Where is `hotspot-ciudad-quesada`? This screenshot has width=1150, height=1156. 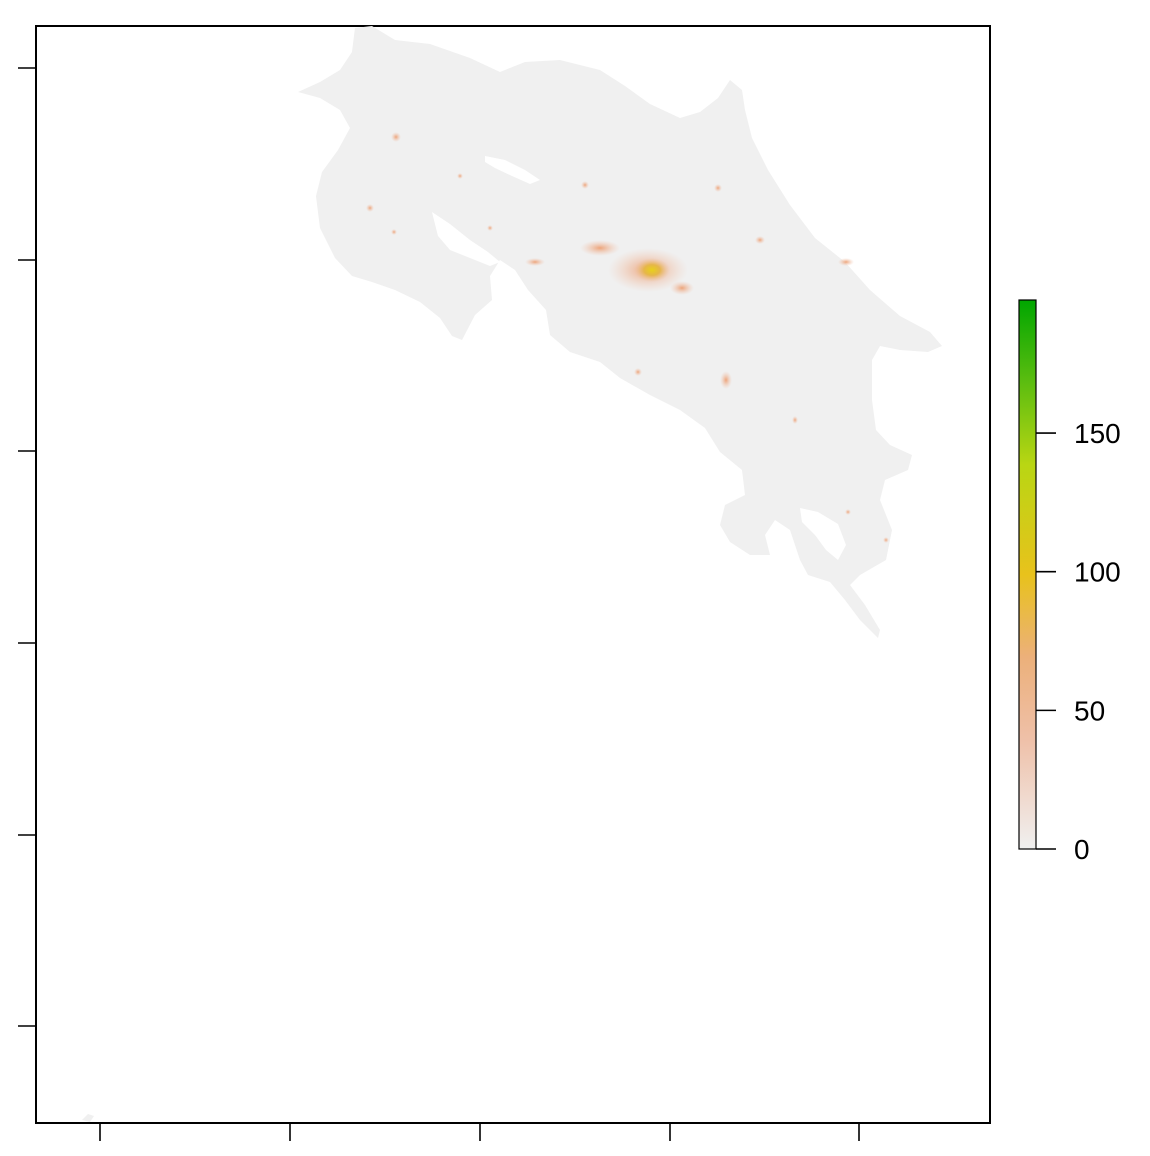 hotspot-ciudad-quesada is located at coordinates (585, 185).